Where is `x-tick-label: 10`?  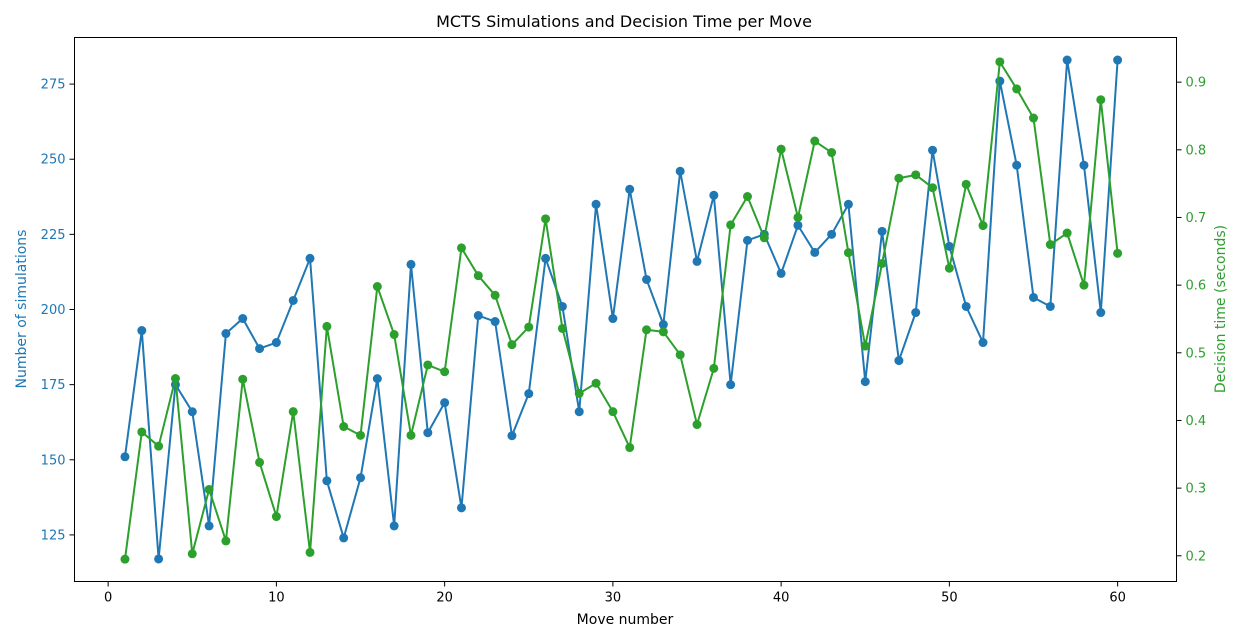 x-tick-label: 10 is located at coordinates (276, 598).